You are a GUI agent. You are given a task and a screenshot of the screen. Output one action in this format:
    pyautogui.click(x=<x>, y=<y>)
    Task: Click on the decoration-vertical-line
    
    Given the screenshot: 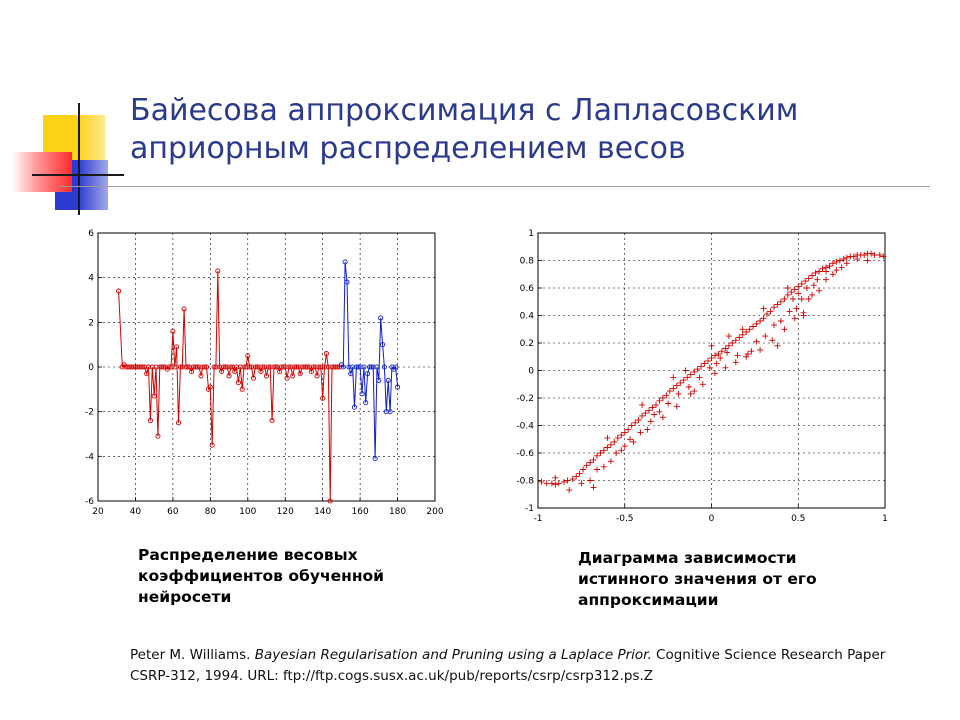 What is the action you would take?
    pyautogui.click(x=79, y=159)
    